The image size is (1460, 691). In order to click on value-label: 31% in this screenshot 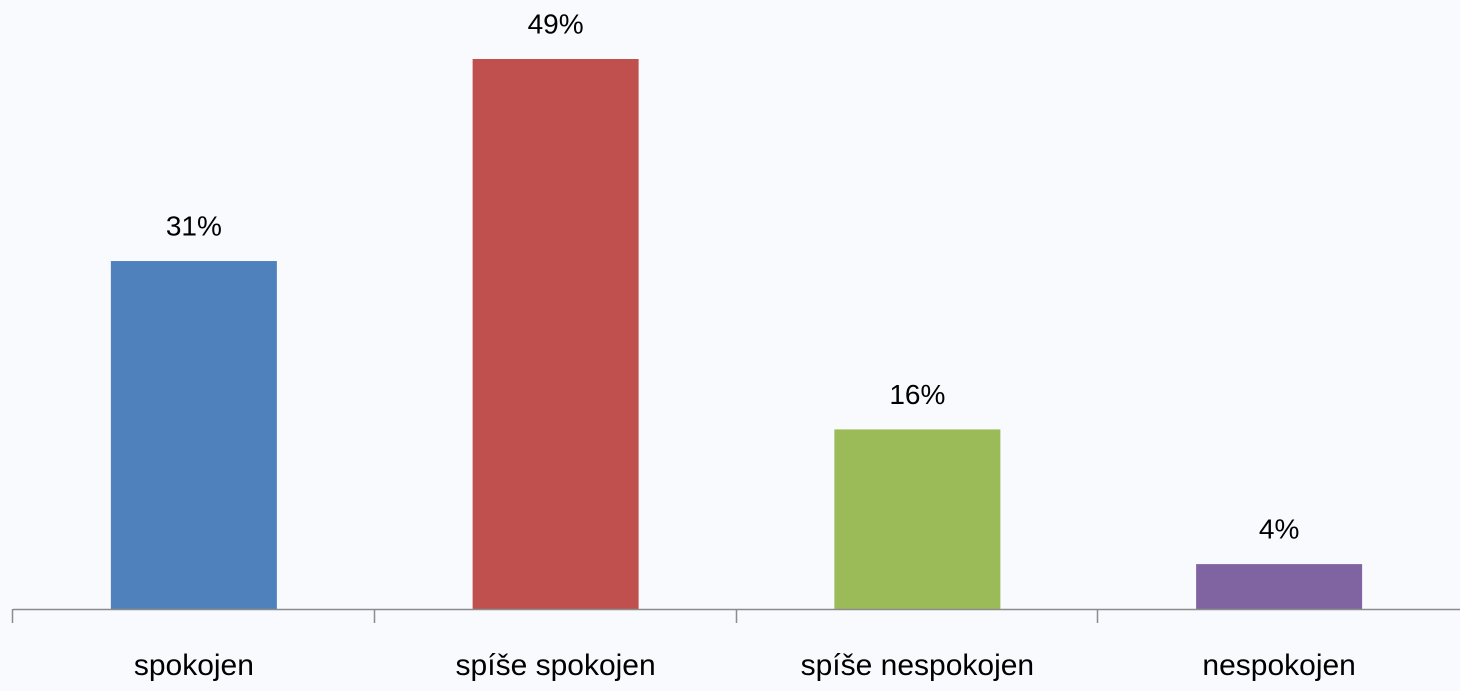, I will do `click(194, 225)`.